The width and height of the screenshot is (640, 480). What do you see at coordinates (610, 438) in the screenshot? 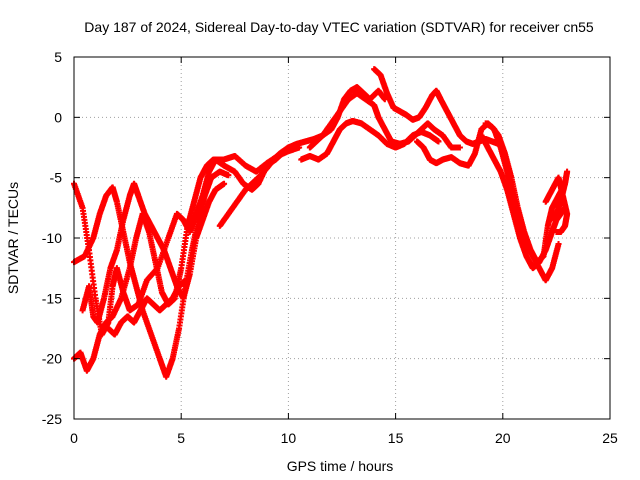
I see `x-tick-label: 25` at bounding box center [610, 438].